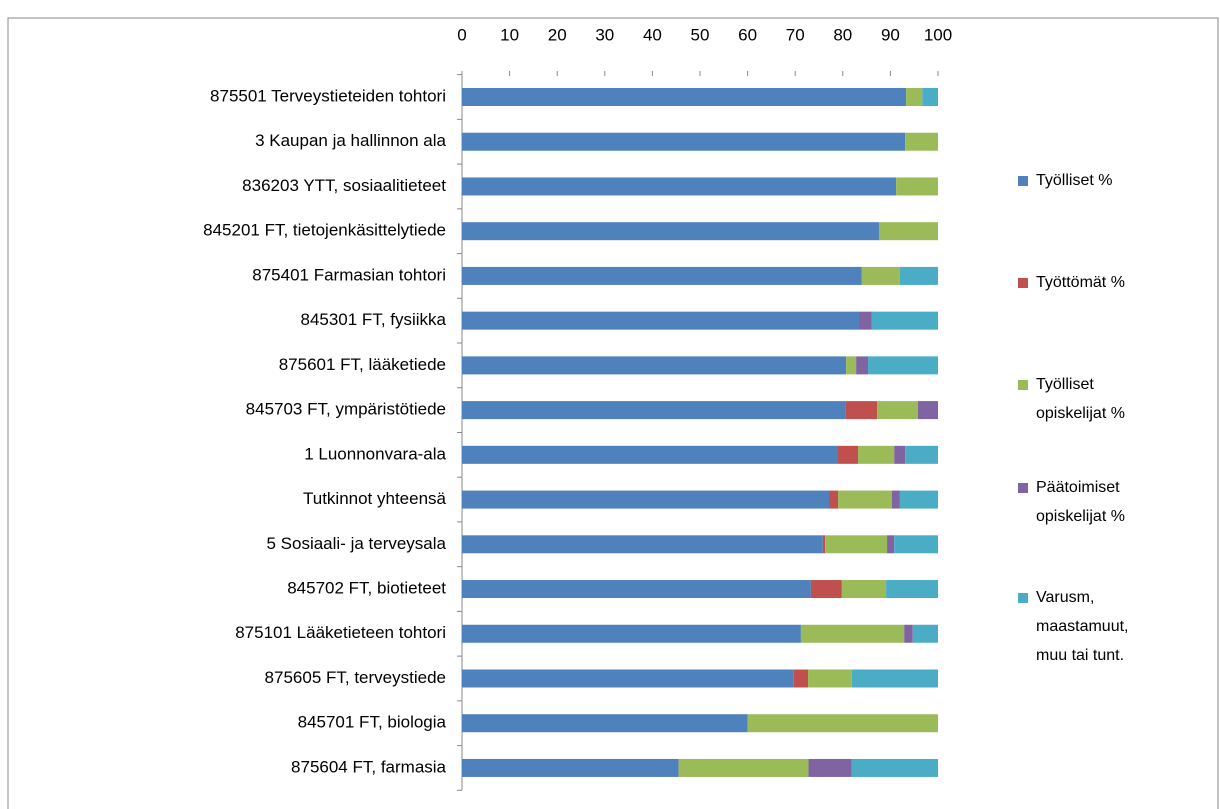  I want to click on legend-label: Päätoimiset opiskelijat %, so click(1080, 502).